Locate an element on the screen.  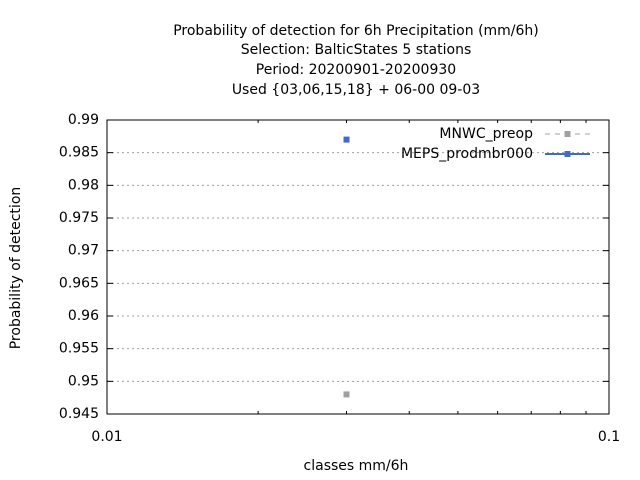
y-tick-label: 0.96 is located at coordinates (83, 316).